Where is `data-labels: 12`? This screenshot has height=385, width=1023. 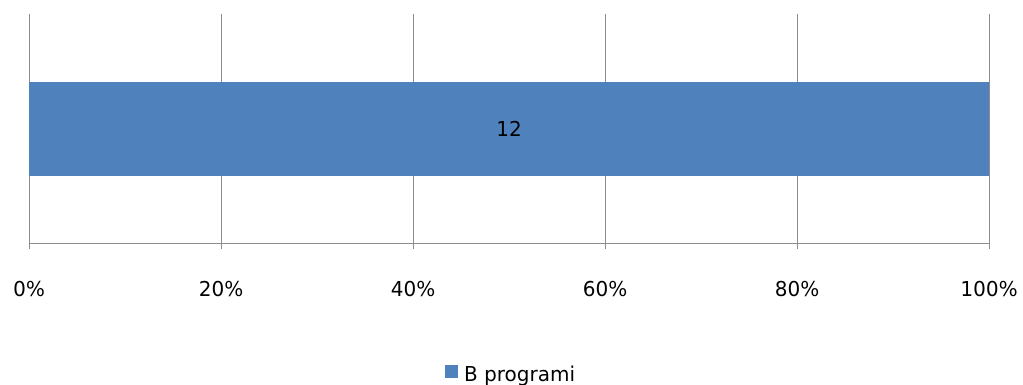
data-labels: 12 is located at coordinates (508, 129).